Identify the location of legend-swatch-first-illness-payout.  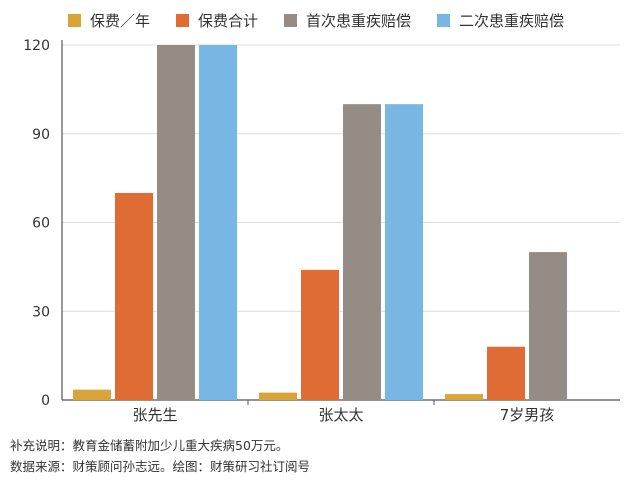
(291, 20).